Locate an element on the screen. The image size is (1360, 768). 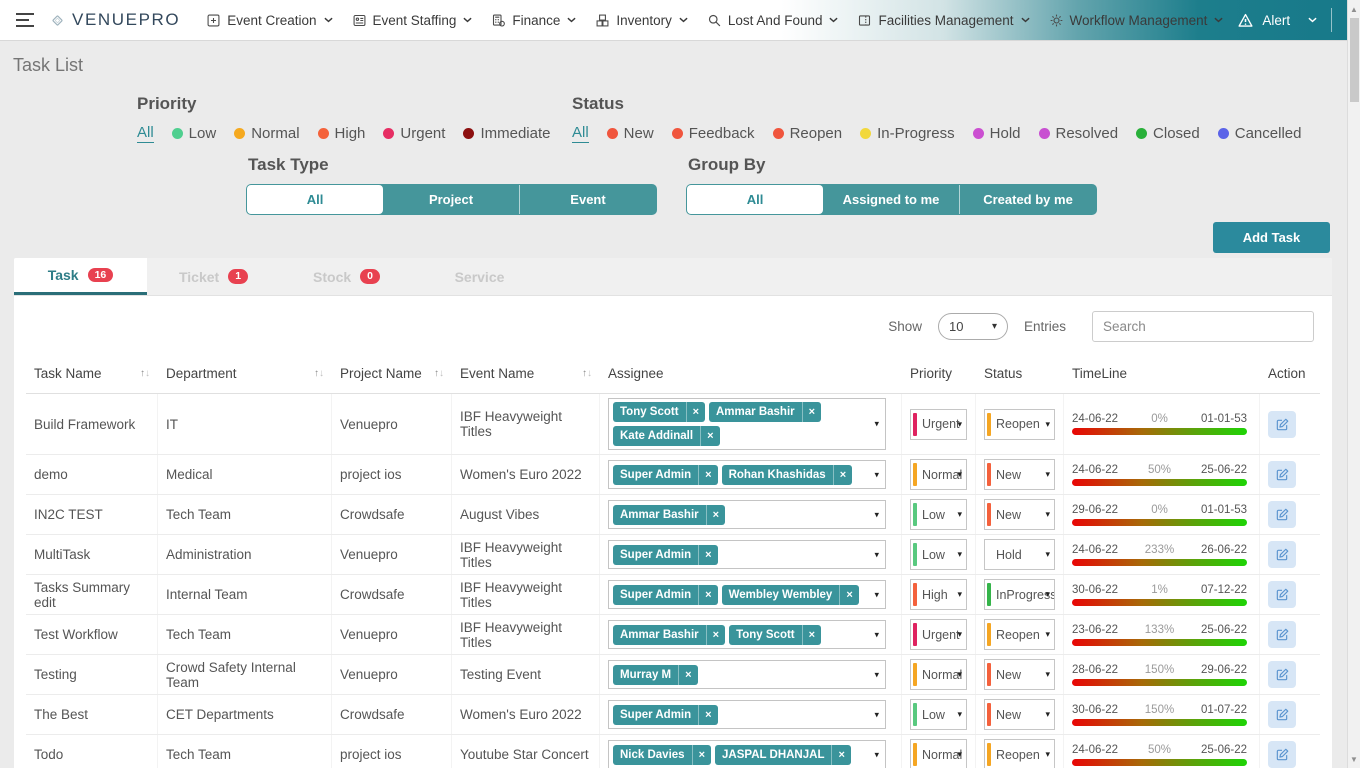
nav-event-creation: Event Creation is located at coordinates (269, 20).